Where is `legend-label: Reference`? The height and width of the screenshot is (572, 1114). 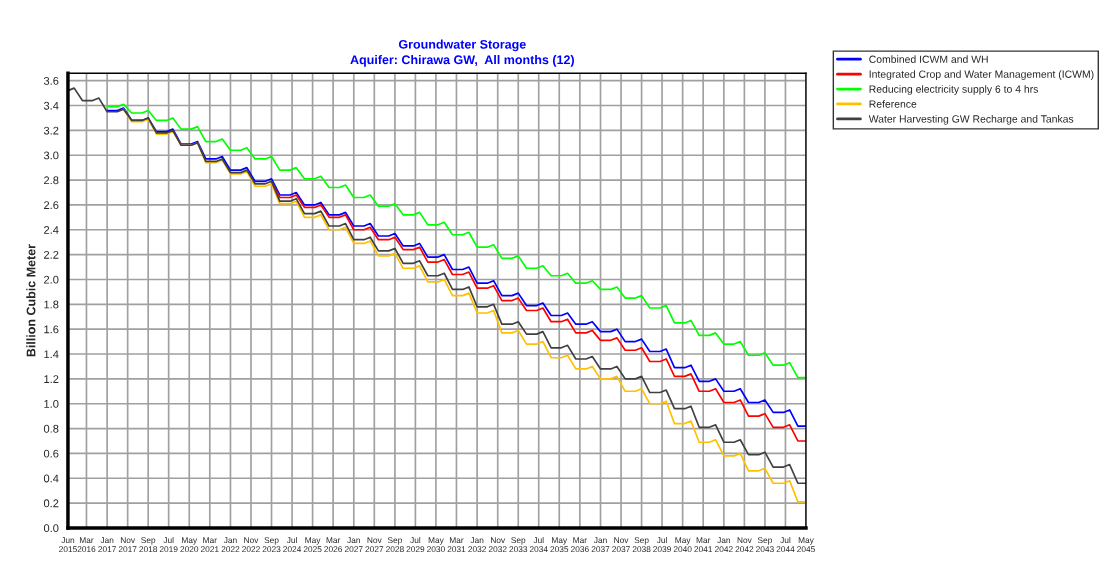 legend-label: Reference is located at coordinates (893, 104).